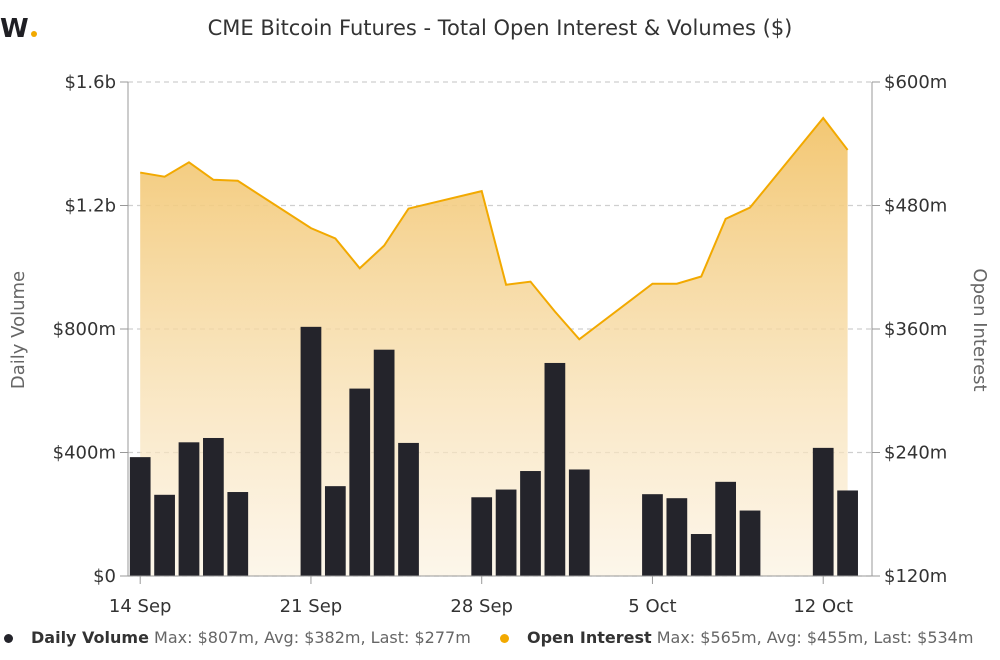 This screenshot has width=1000, height=660. What do you see at coordinates (90, 637) in the screenshot?
I see `legend-name: Daily Volume` at bounding box center [90, 637].